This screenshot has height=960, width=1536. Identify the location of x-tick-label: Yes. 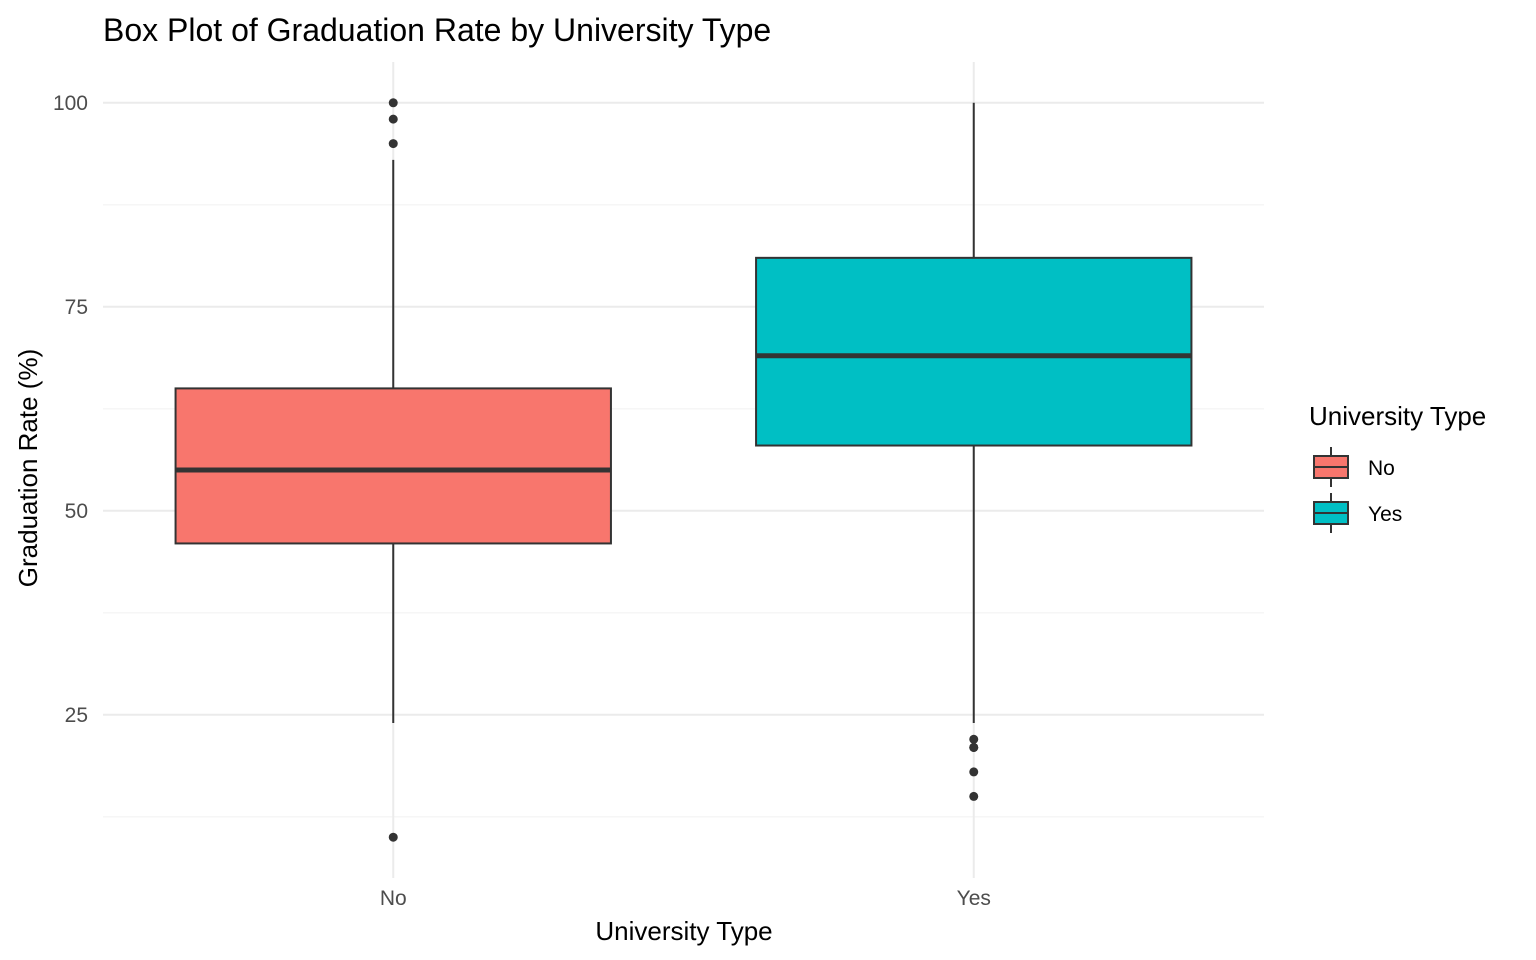
(974, 898).